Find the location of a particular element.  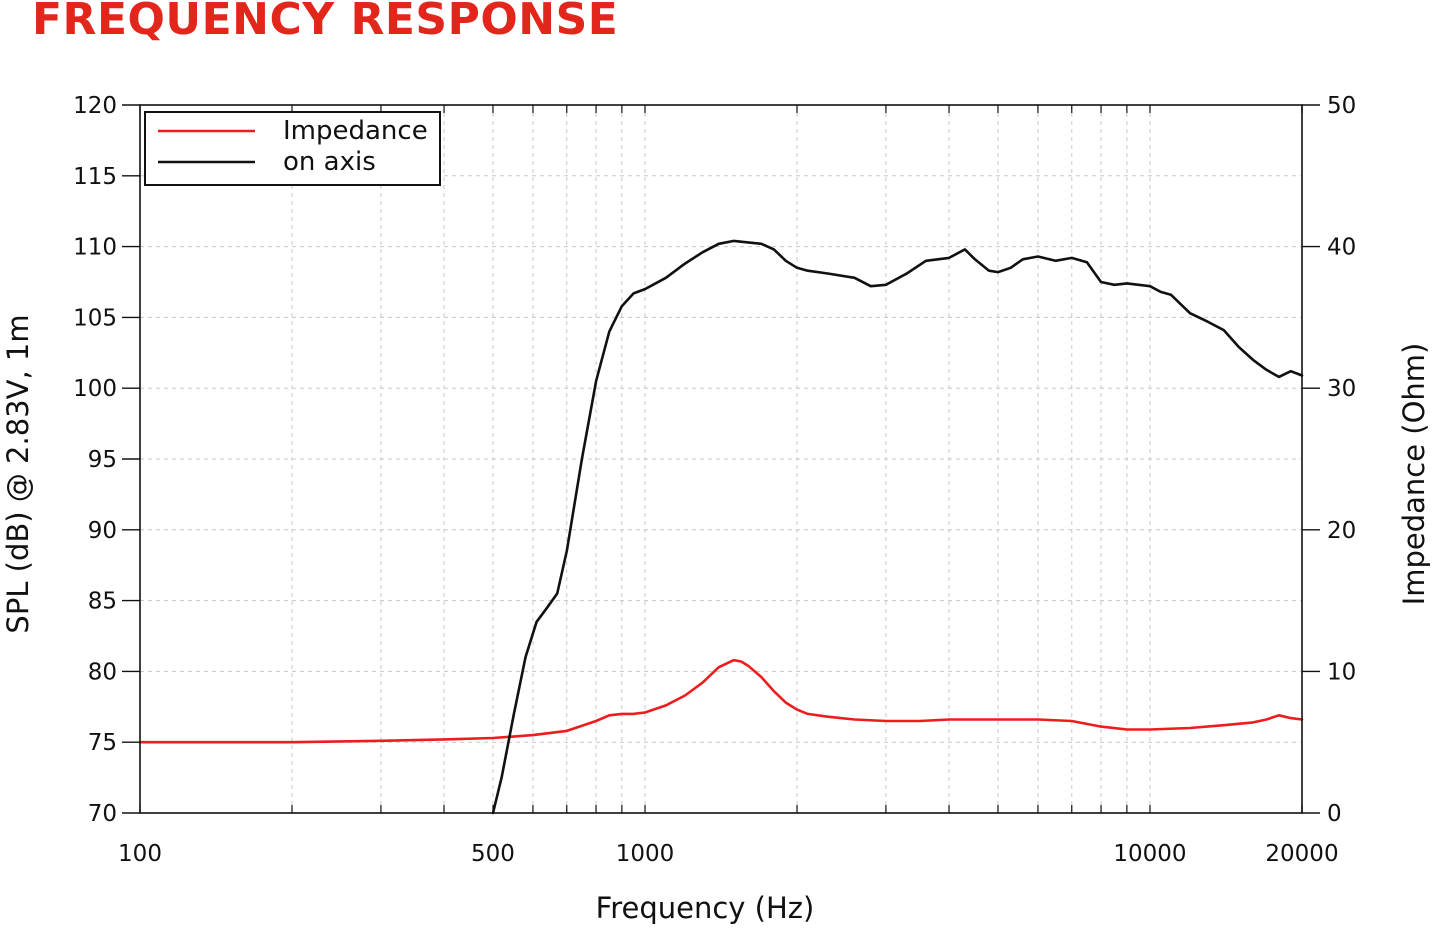

x-tick-label: 500 is located at coordinates (493, 854).